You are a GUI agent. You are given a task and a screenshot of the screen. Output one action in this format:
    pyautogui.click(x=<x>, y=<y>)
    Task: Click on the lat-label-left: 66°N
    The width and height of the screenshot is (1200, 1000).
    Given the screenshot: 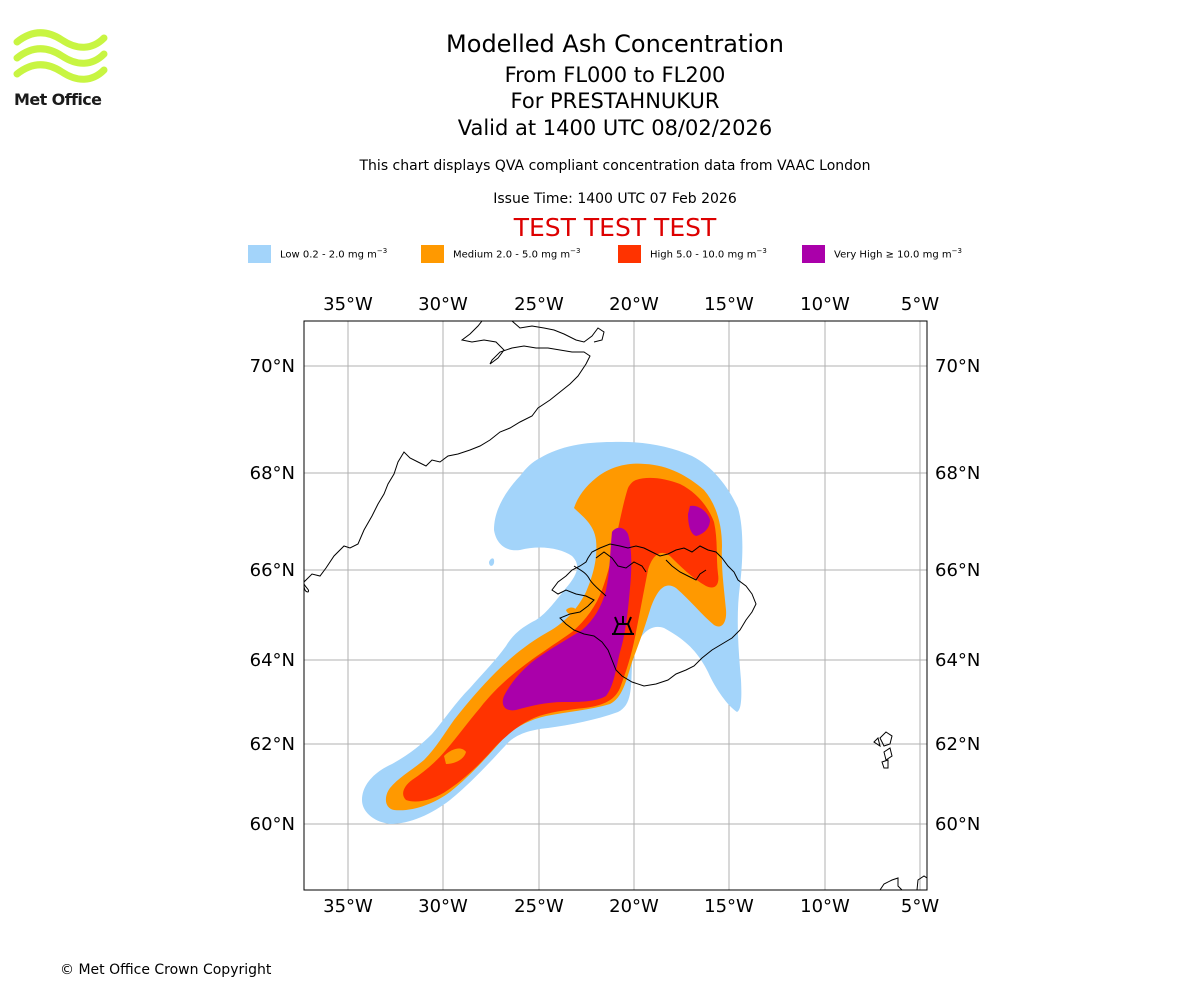 What is the action you would take?
    pyautogui.click(x=272, y=570)
    